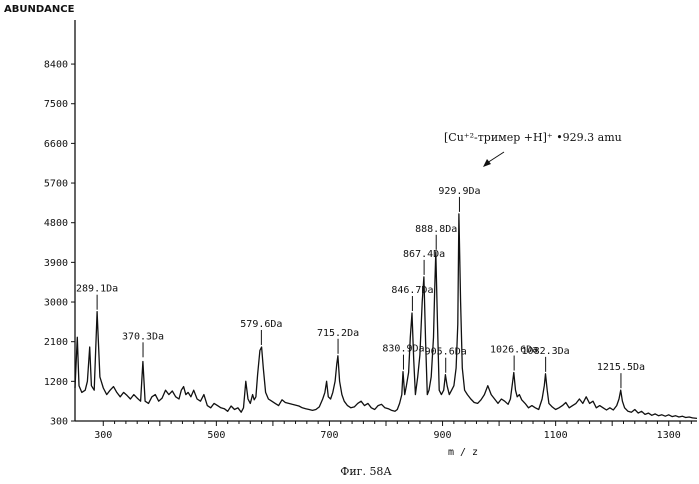  Describe the element at coordinates (446, 352) in the screenshot. I see `peak-label: 905.6Da` at that location.